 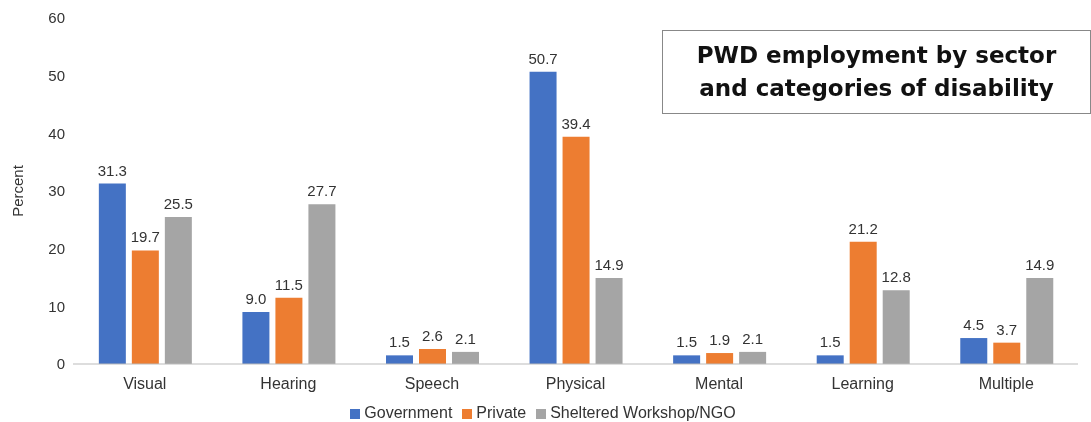 What do you see at coordinates (56, 191) in the screenshot?
I see `y-tick-label: 30` at bounding box center [56, 191].